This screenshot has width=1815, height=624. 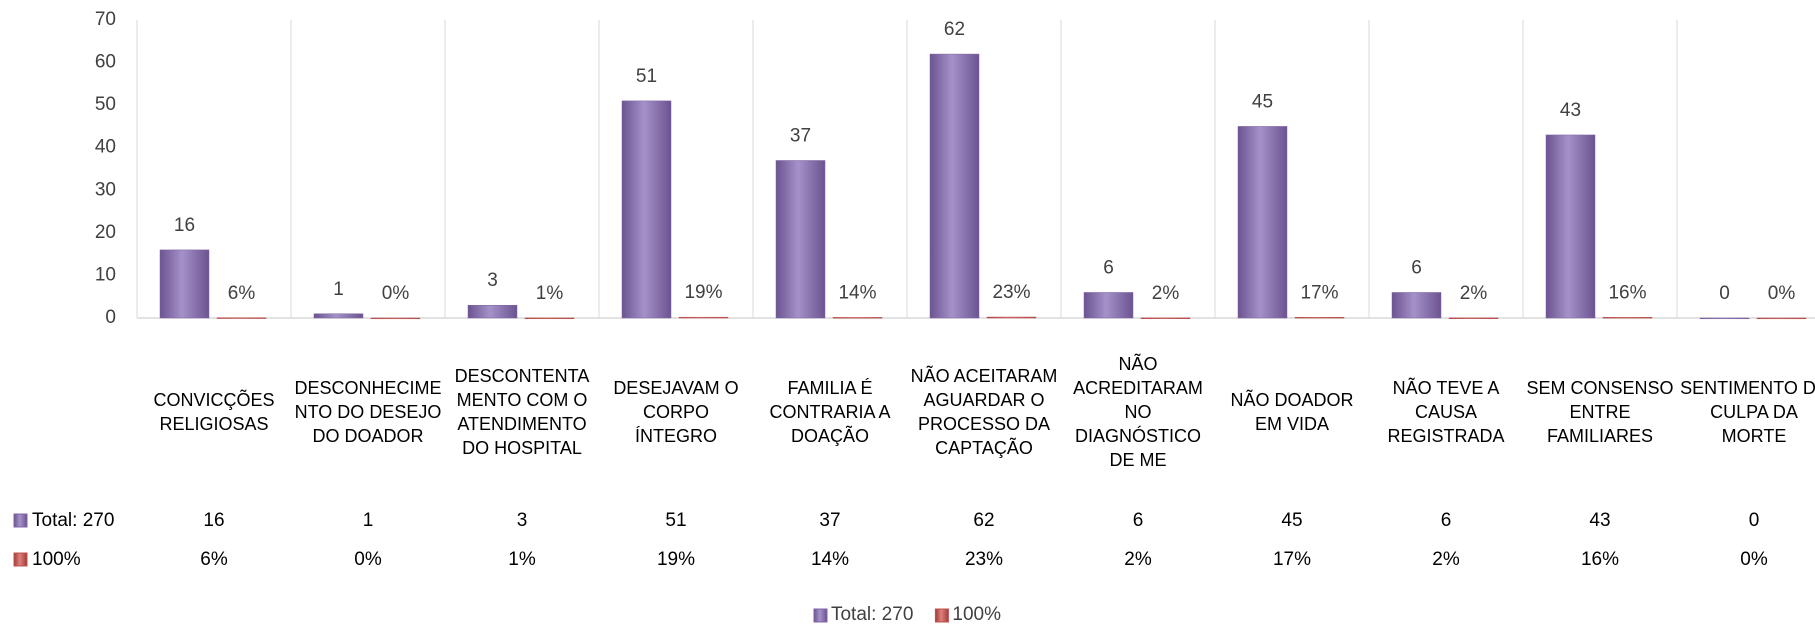 I want to click on category-box: NÃO ACREDITARAM NO DIAGNÓSTICO DE ME, so click(x=1138, y=412).